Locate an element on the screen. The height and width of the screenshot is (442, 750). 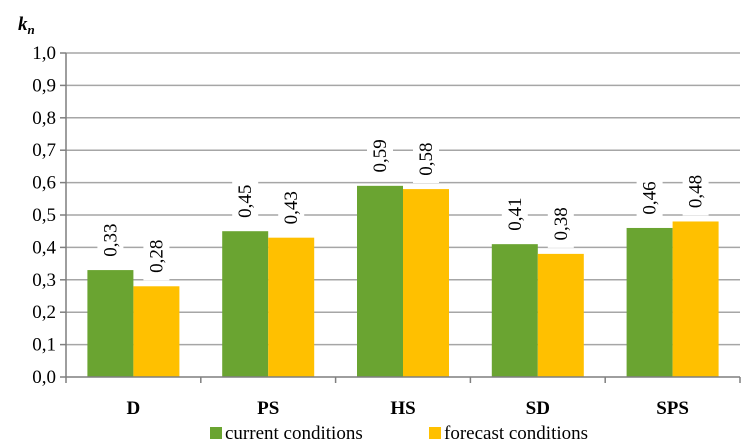
data-label: 0,43 is located at coordinates (291, 207).